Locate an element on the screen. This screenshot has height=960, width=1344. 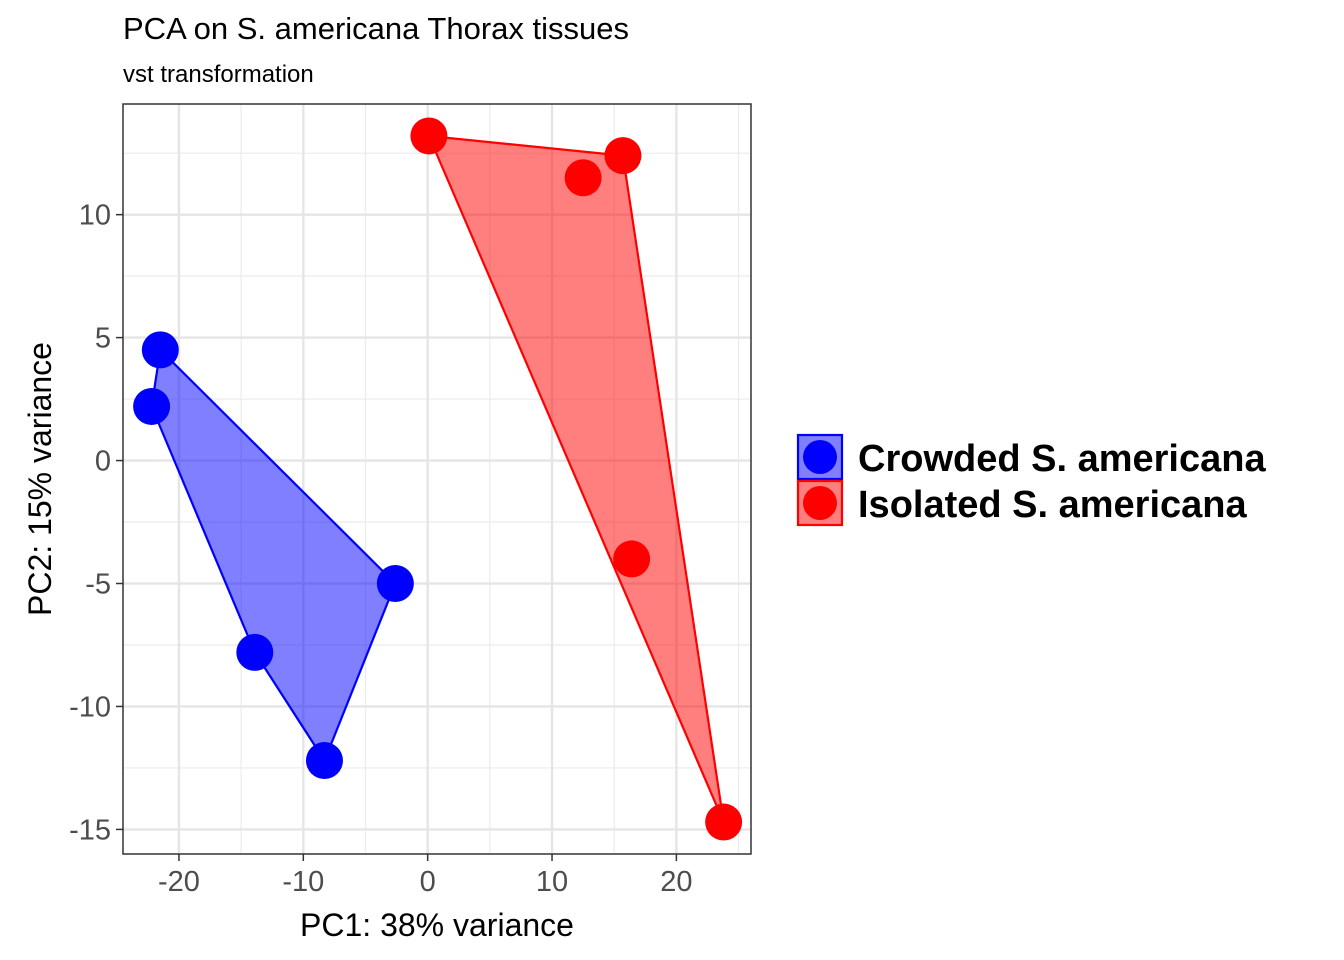
y-axis-ticks: -15 -10 -5 0 5 10 is located at coordinates (96, 523).